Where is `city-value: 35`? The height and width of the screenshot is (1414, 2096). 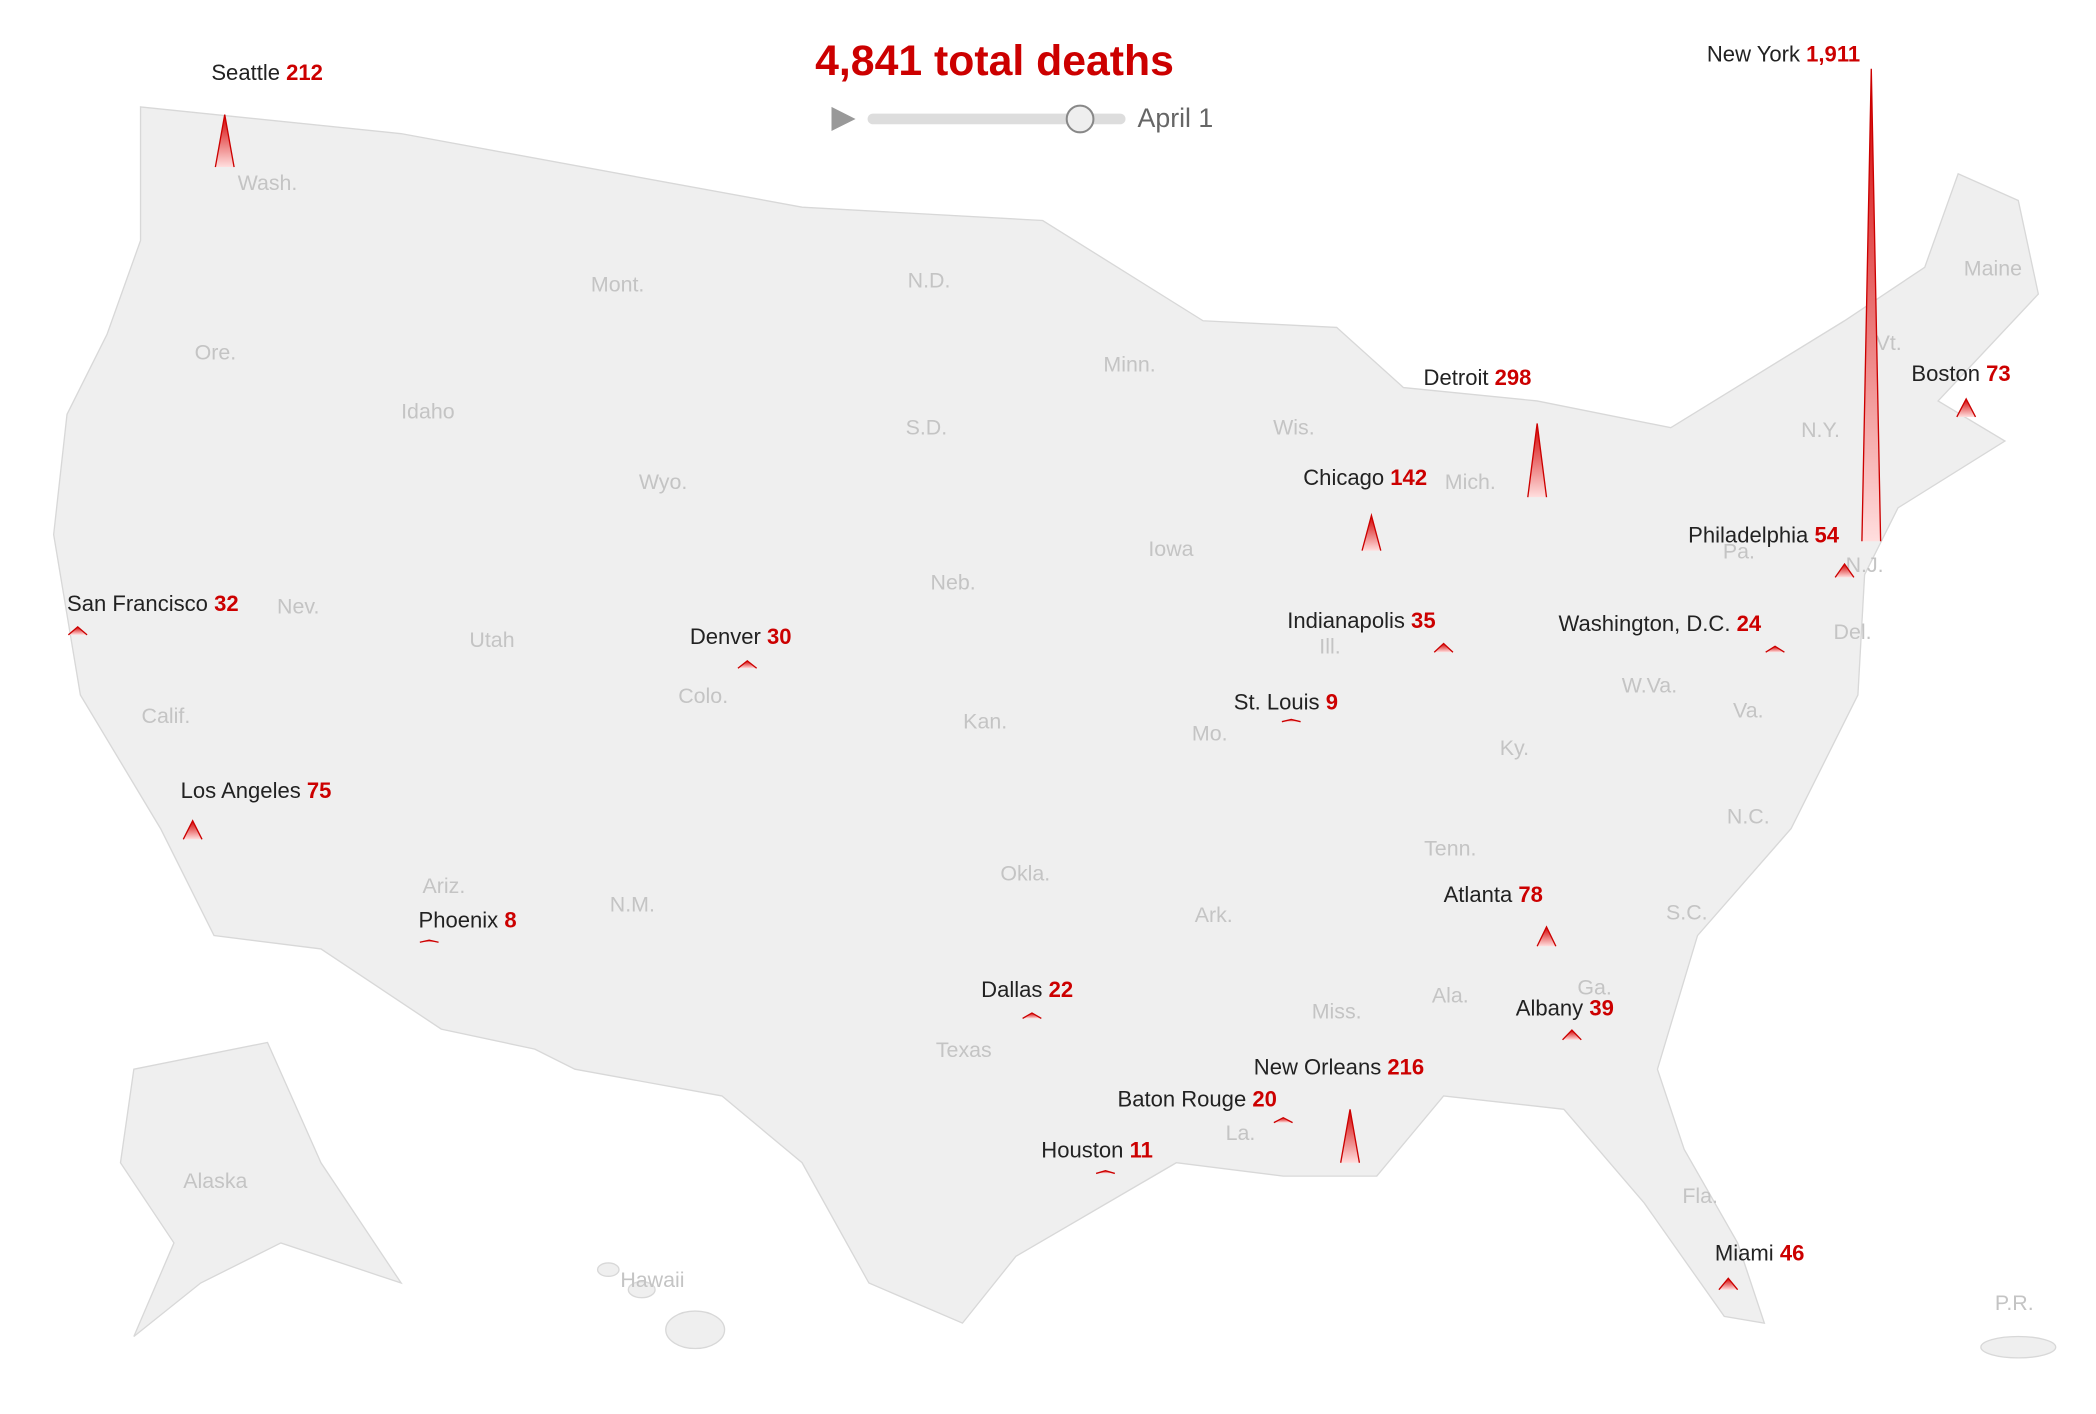 city-value: 35 is located at coordinates (1423, 620).